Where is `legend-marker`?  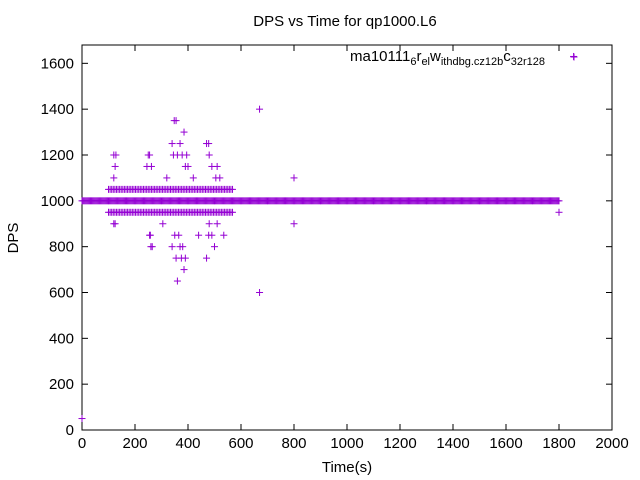 legend-marker is located at coordinates (574, 57).